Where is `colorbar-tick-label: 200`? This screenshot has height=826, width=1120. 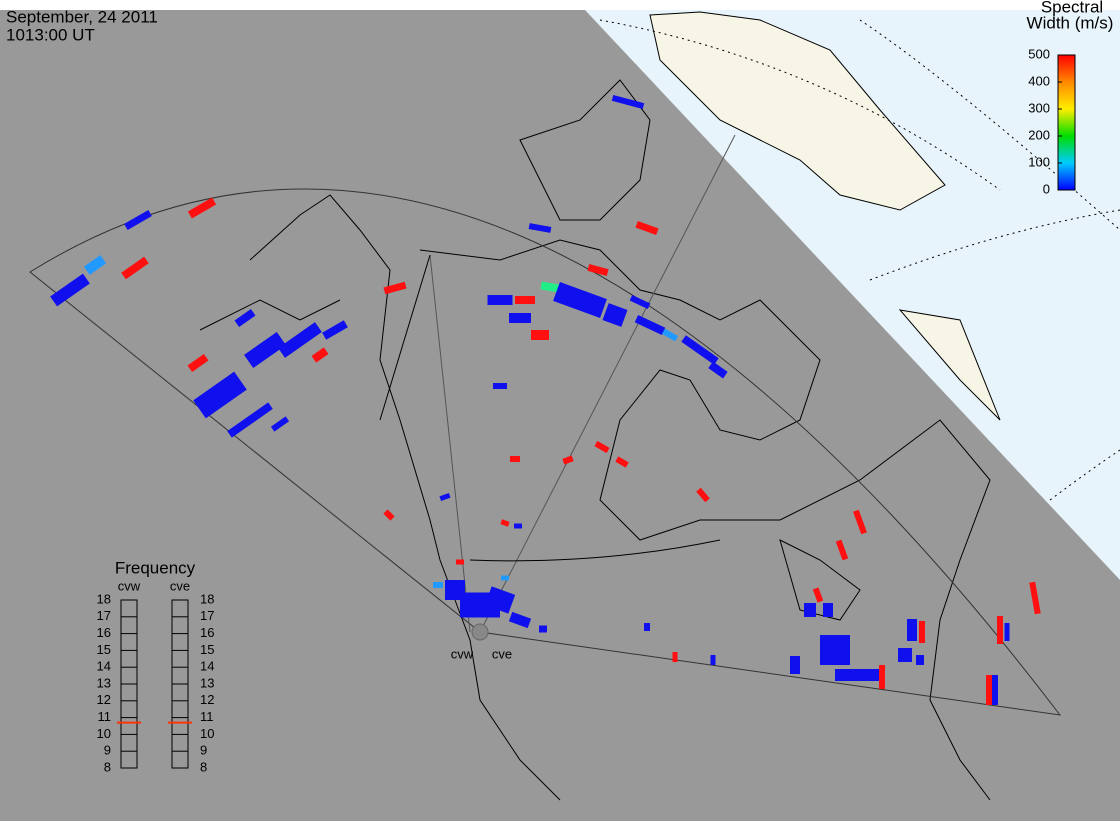
colorbar-tick-label: 200 is located at coordinates (1039, 134).